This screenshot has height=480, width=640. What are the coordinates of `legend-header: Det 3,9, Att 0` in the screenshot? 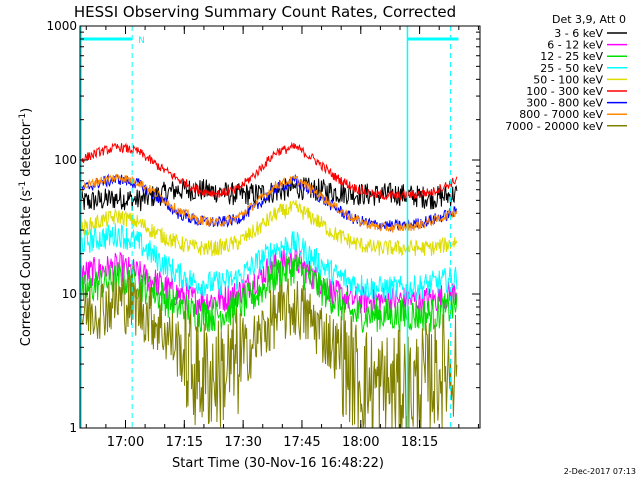 It's located at (589, 19).